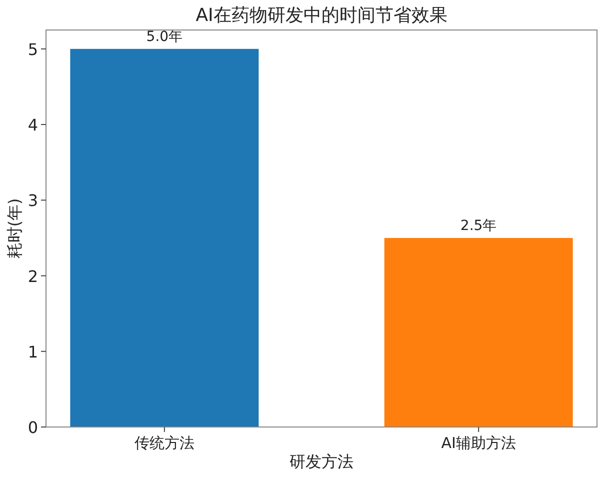 The height and width of the screenshot is (478, 600). I want to click on y-tick-label: 3, so click(33, 200).